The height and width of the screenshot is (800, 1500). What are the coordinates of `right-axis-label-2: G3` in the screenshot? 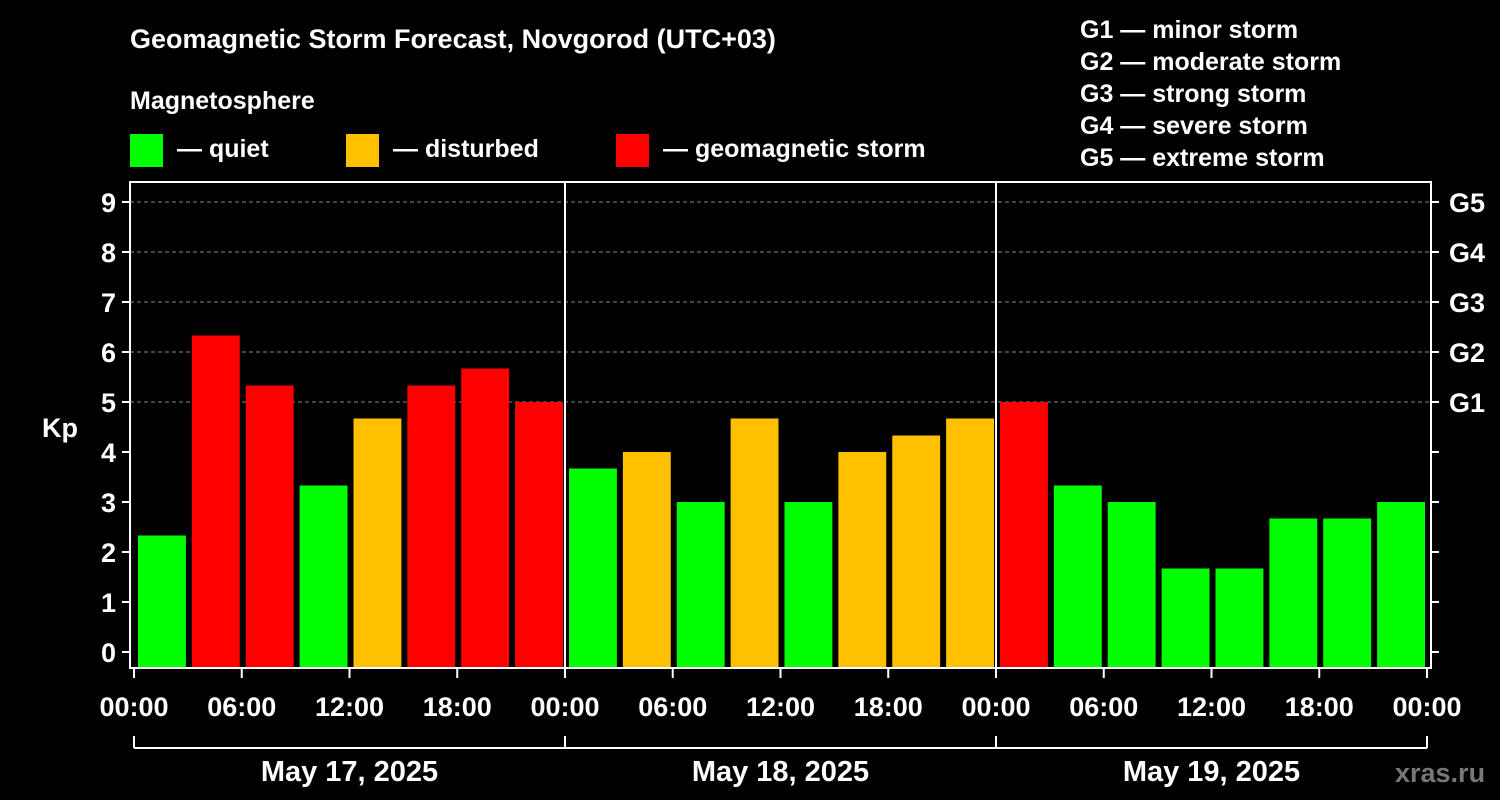 It's located at (1467, 303).